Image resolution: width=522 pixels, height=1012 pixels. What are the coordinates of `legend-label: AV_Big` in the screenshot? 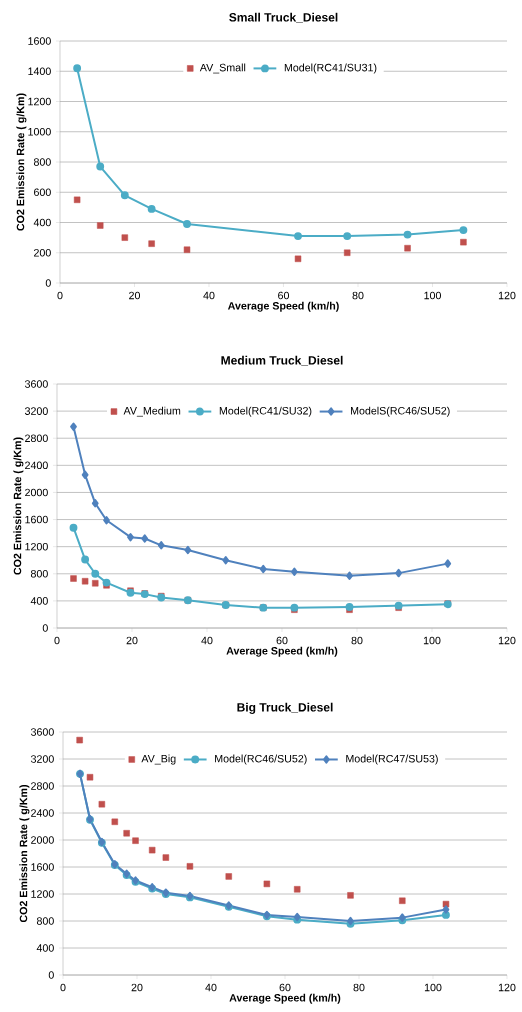 It's located at (158, 759).